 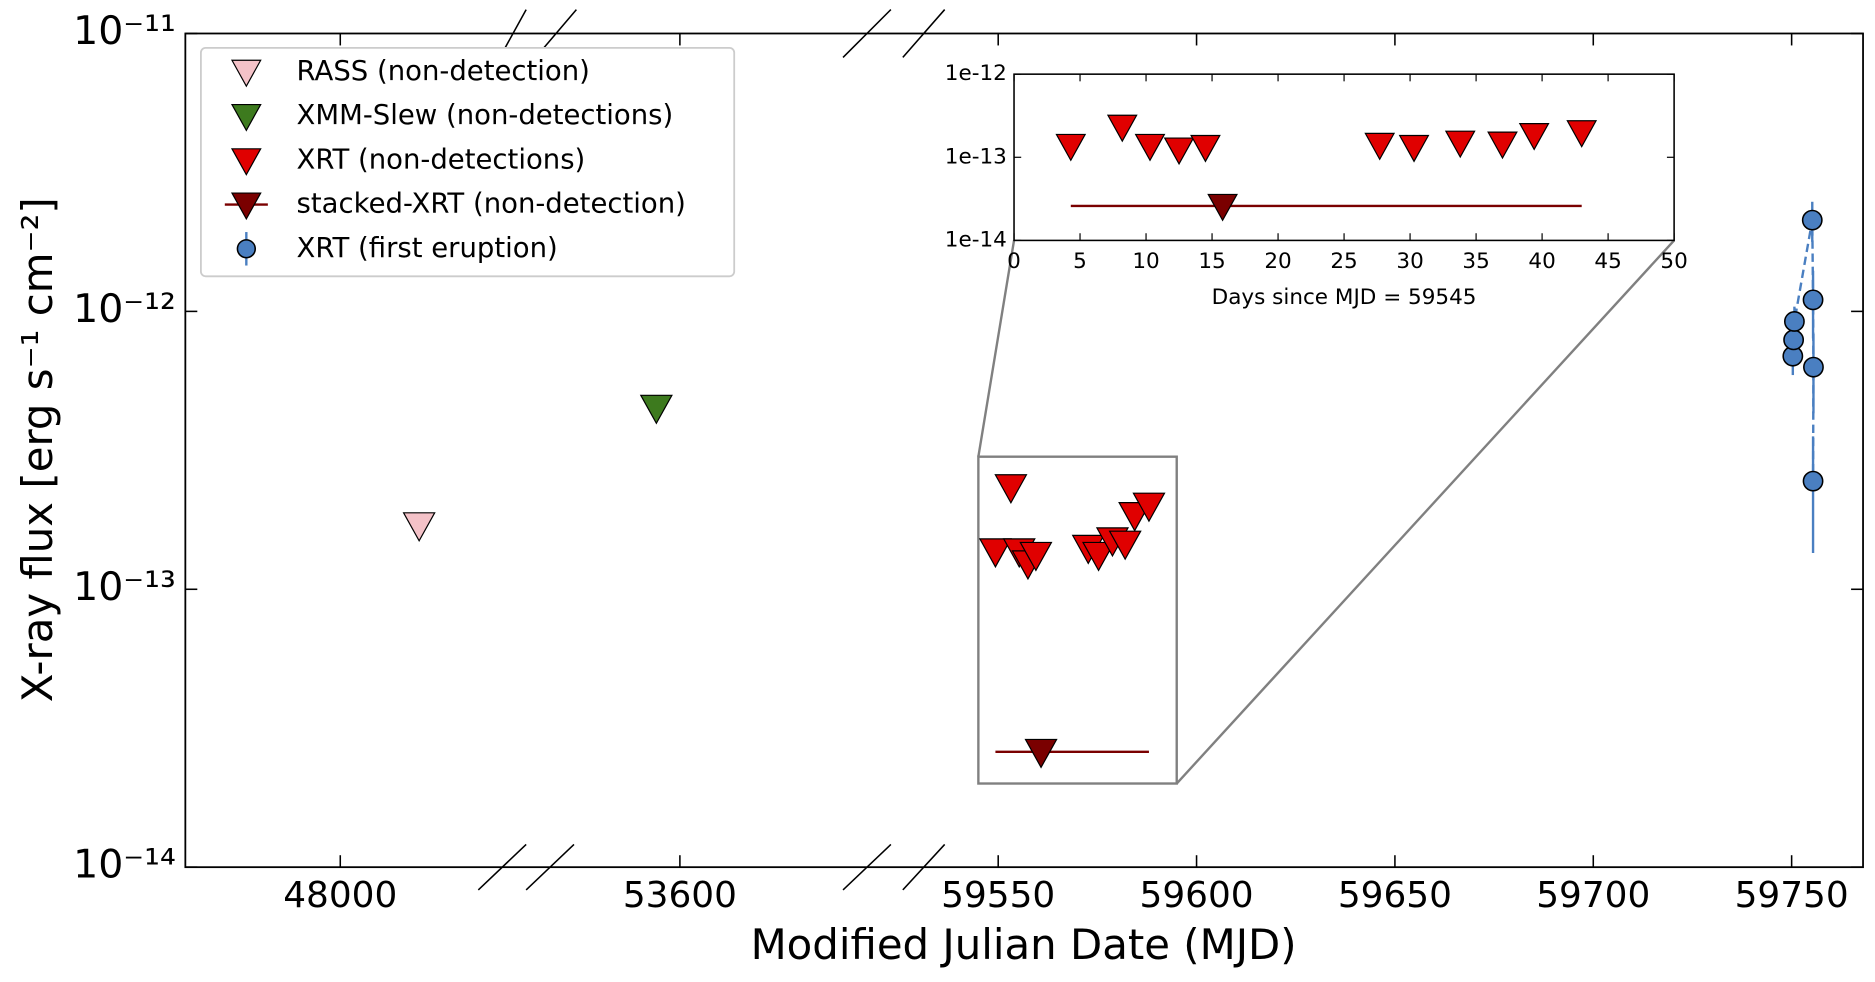 What do you see at coordinates (1014, 261) in the screenshot?
I see `inset-x-tick-label: 0` at bounding box center [1014, 261].